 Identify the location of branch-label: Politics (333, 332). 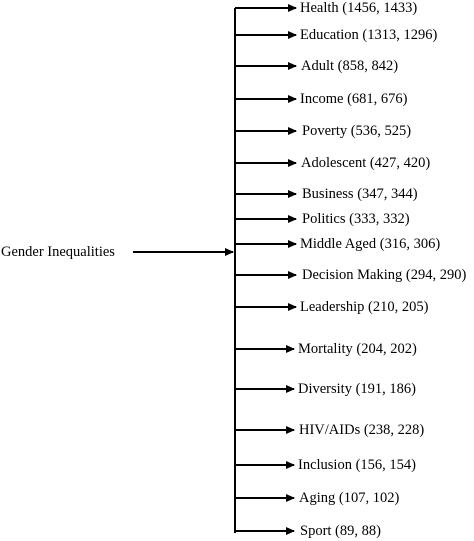
(356, 219).